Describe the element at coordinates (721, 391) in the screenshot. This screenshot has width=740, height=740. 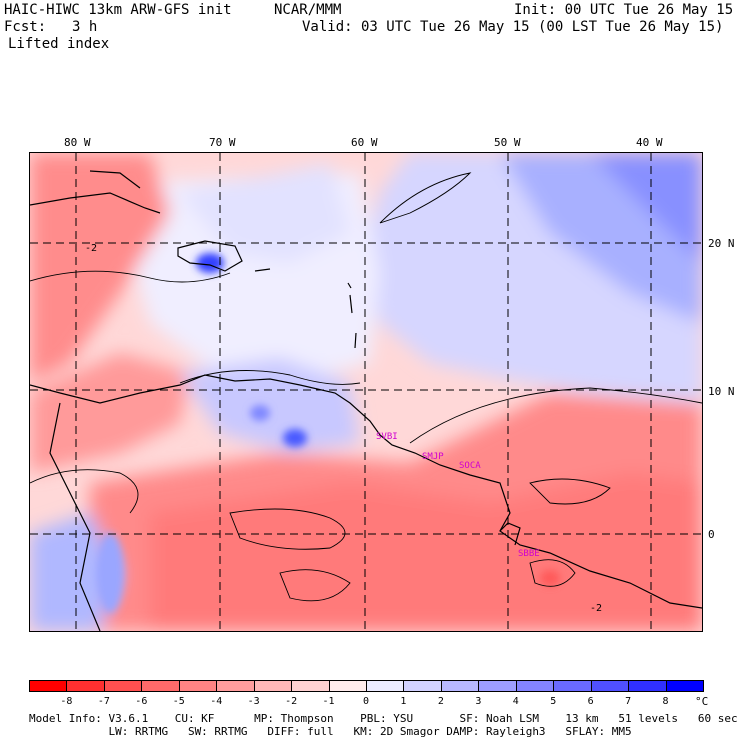
I see `lat-label-10n: 10 N` at that location.